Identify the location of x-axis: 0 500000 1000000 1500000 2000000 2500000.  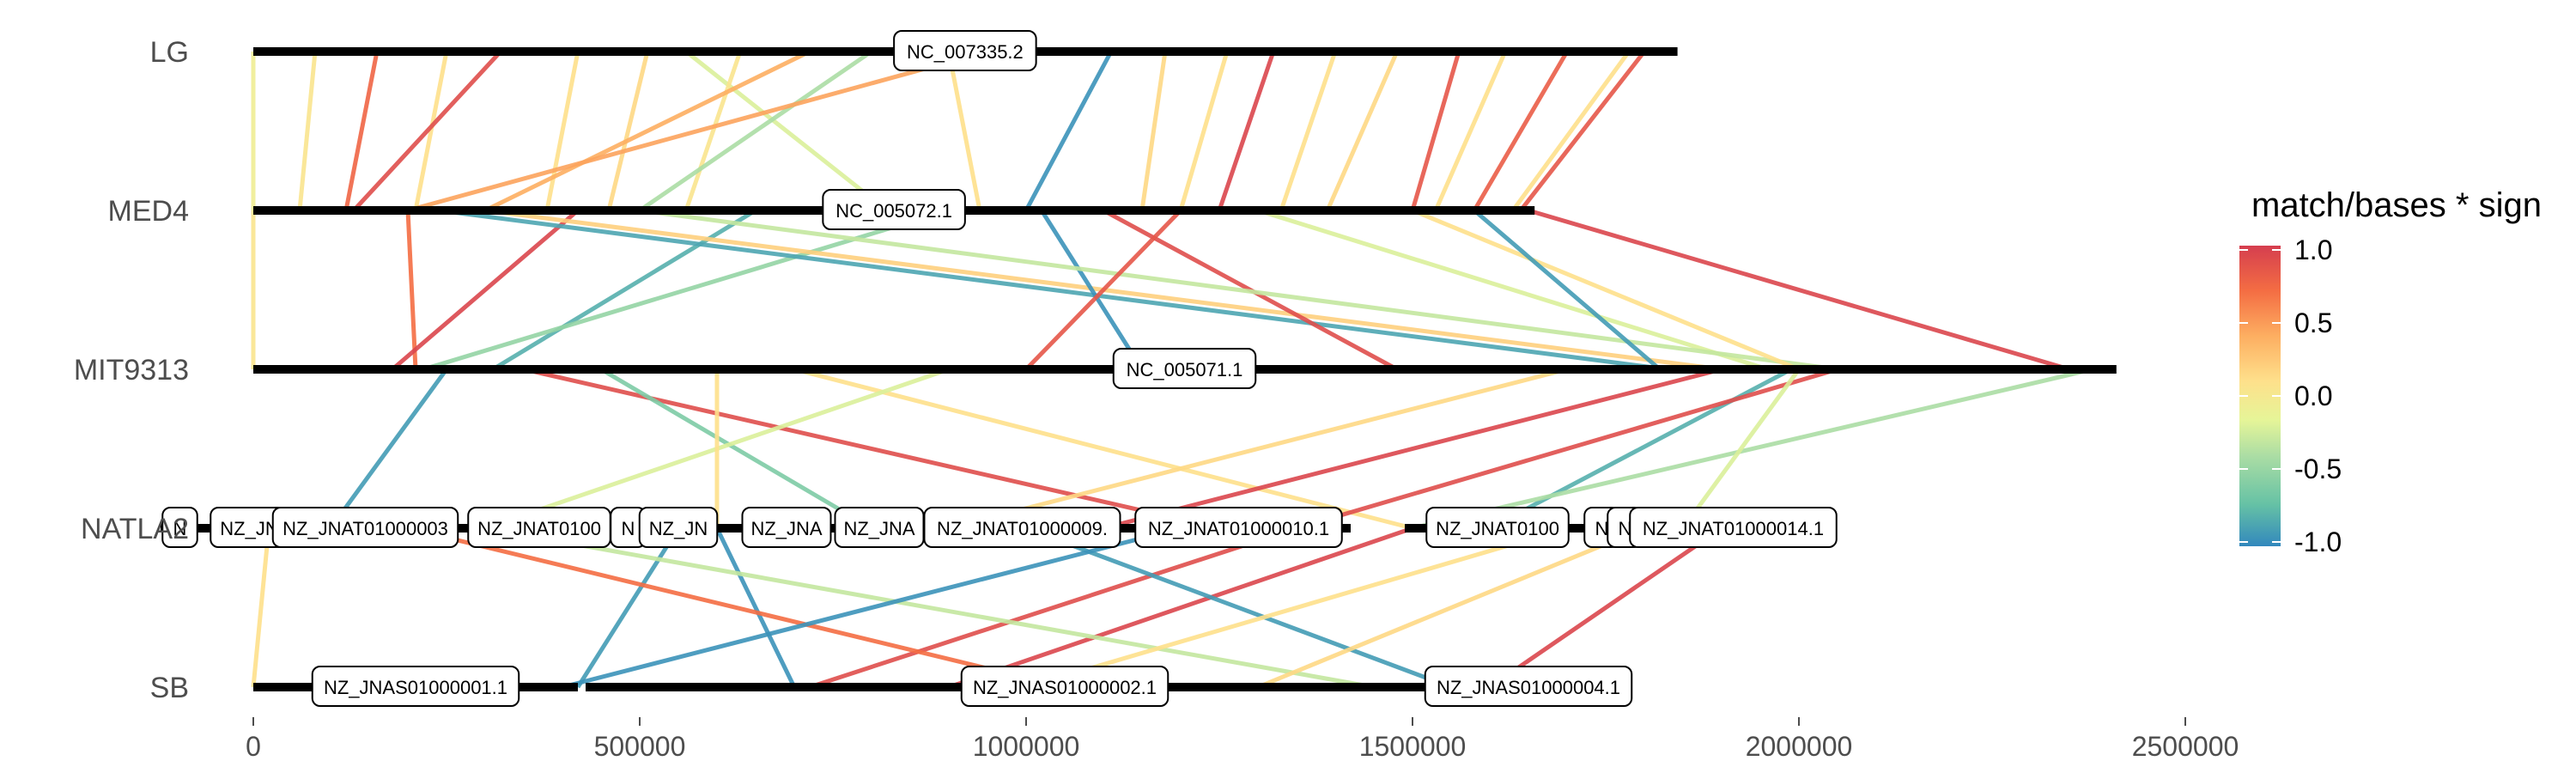
(1243, 739).